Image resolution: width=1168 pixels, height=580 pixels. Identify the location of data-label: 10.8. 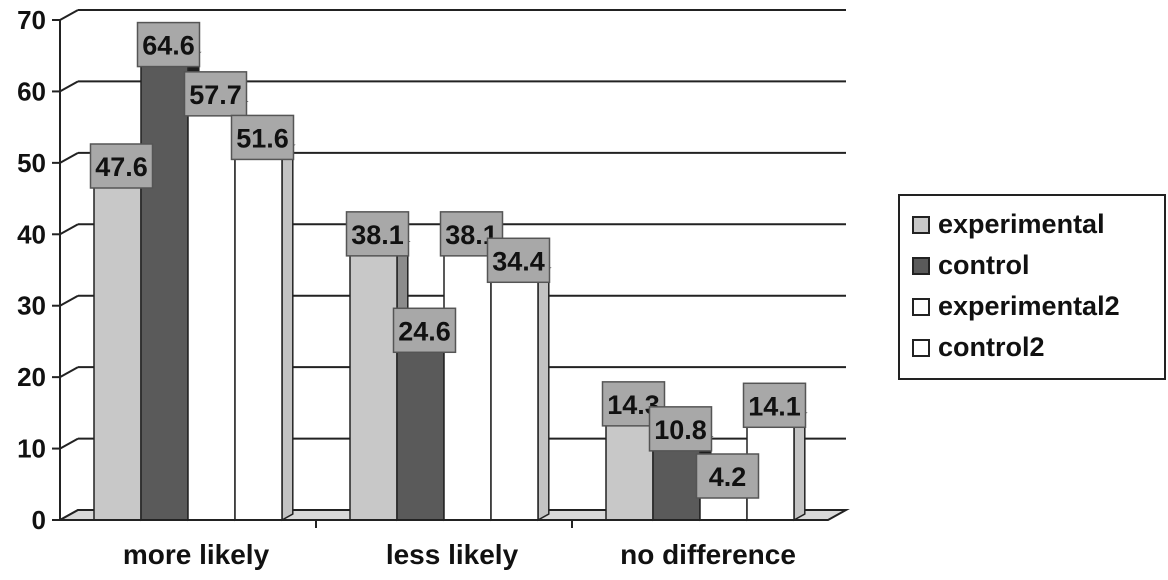
(680, 430).